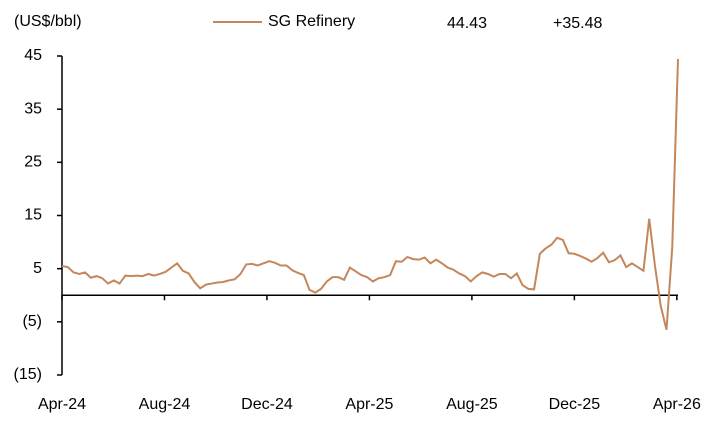 Image resolution: width=720 pixels, height=423 pixels. What do you see at coordinates (369, 404) in the screenshot?
I see `x-tick-label: Apr-25` at bounding box center [369, 404].